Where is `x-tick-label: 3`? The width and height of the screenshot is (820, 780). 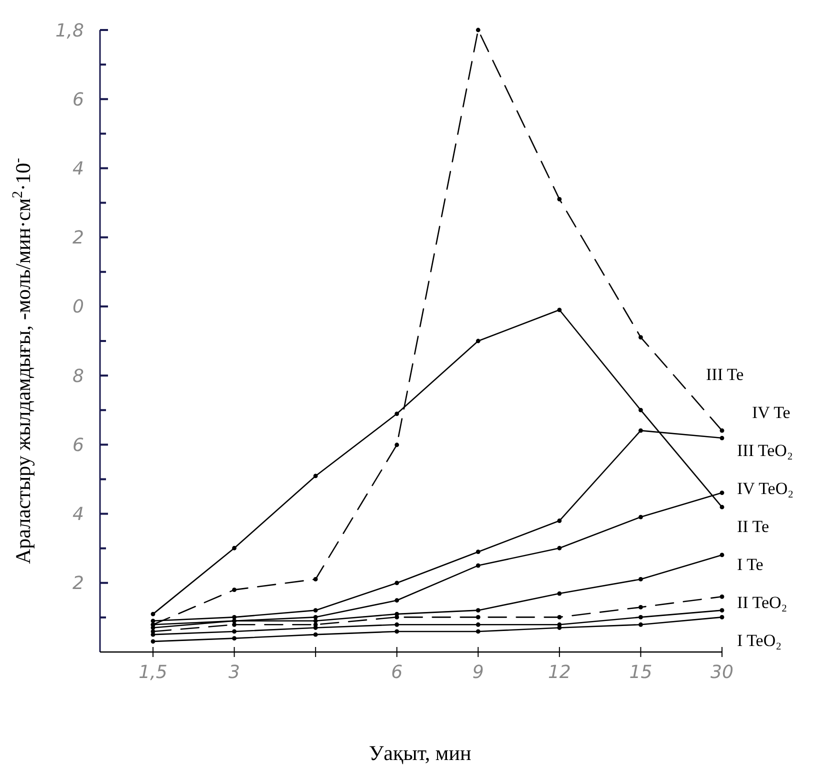
x-tick-label: 3 is located at coordinates (234, 672).